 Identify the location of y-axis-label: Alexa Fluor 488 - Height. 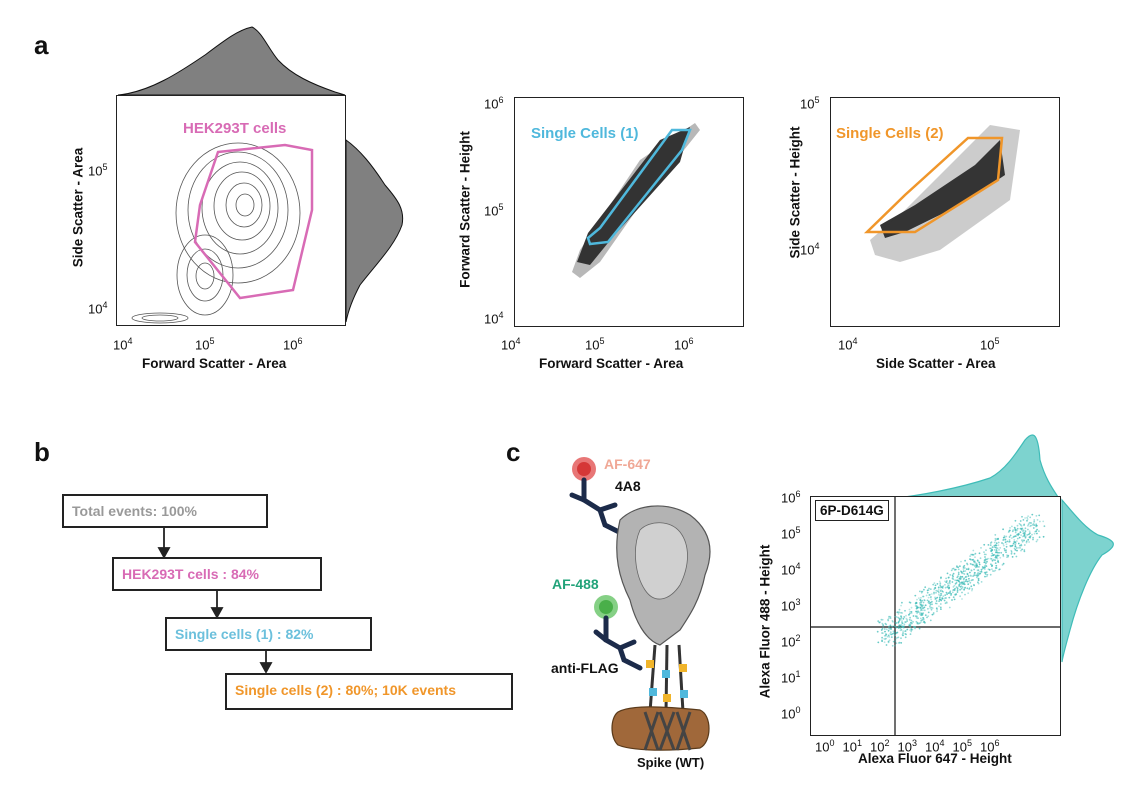
(765, 621).